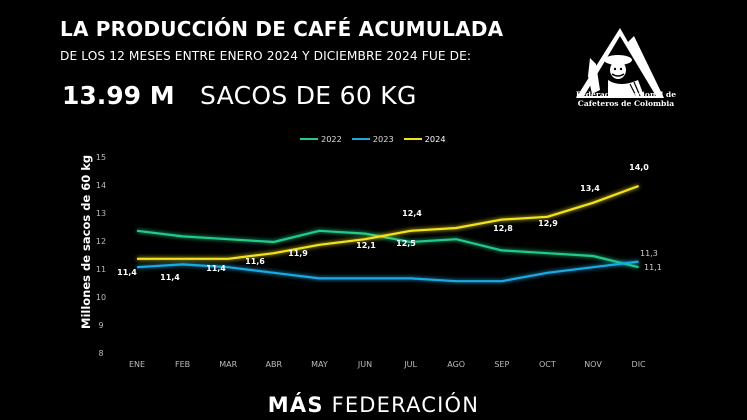 The width and height of the screenshot is (747, 420). Describe the element at coordinates (101, 185) in the screenshot. I see `y-tick-label: 14` at that location.